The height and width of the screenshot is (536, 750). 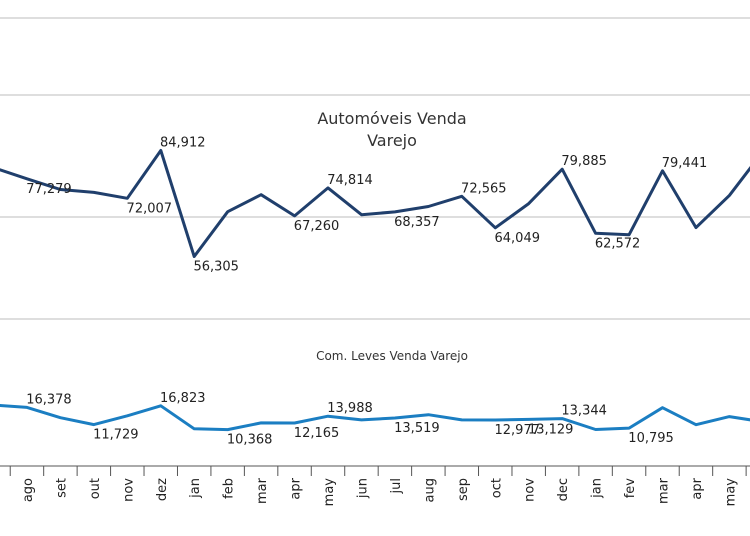 I want to click on data-label: 16,378, so click(x=49, y=399).